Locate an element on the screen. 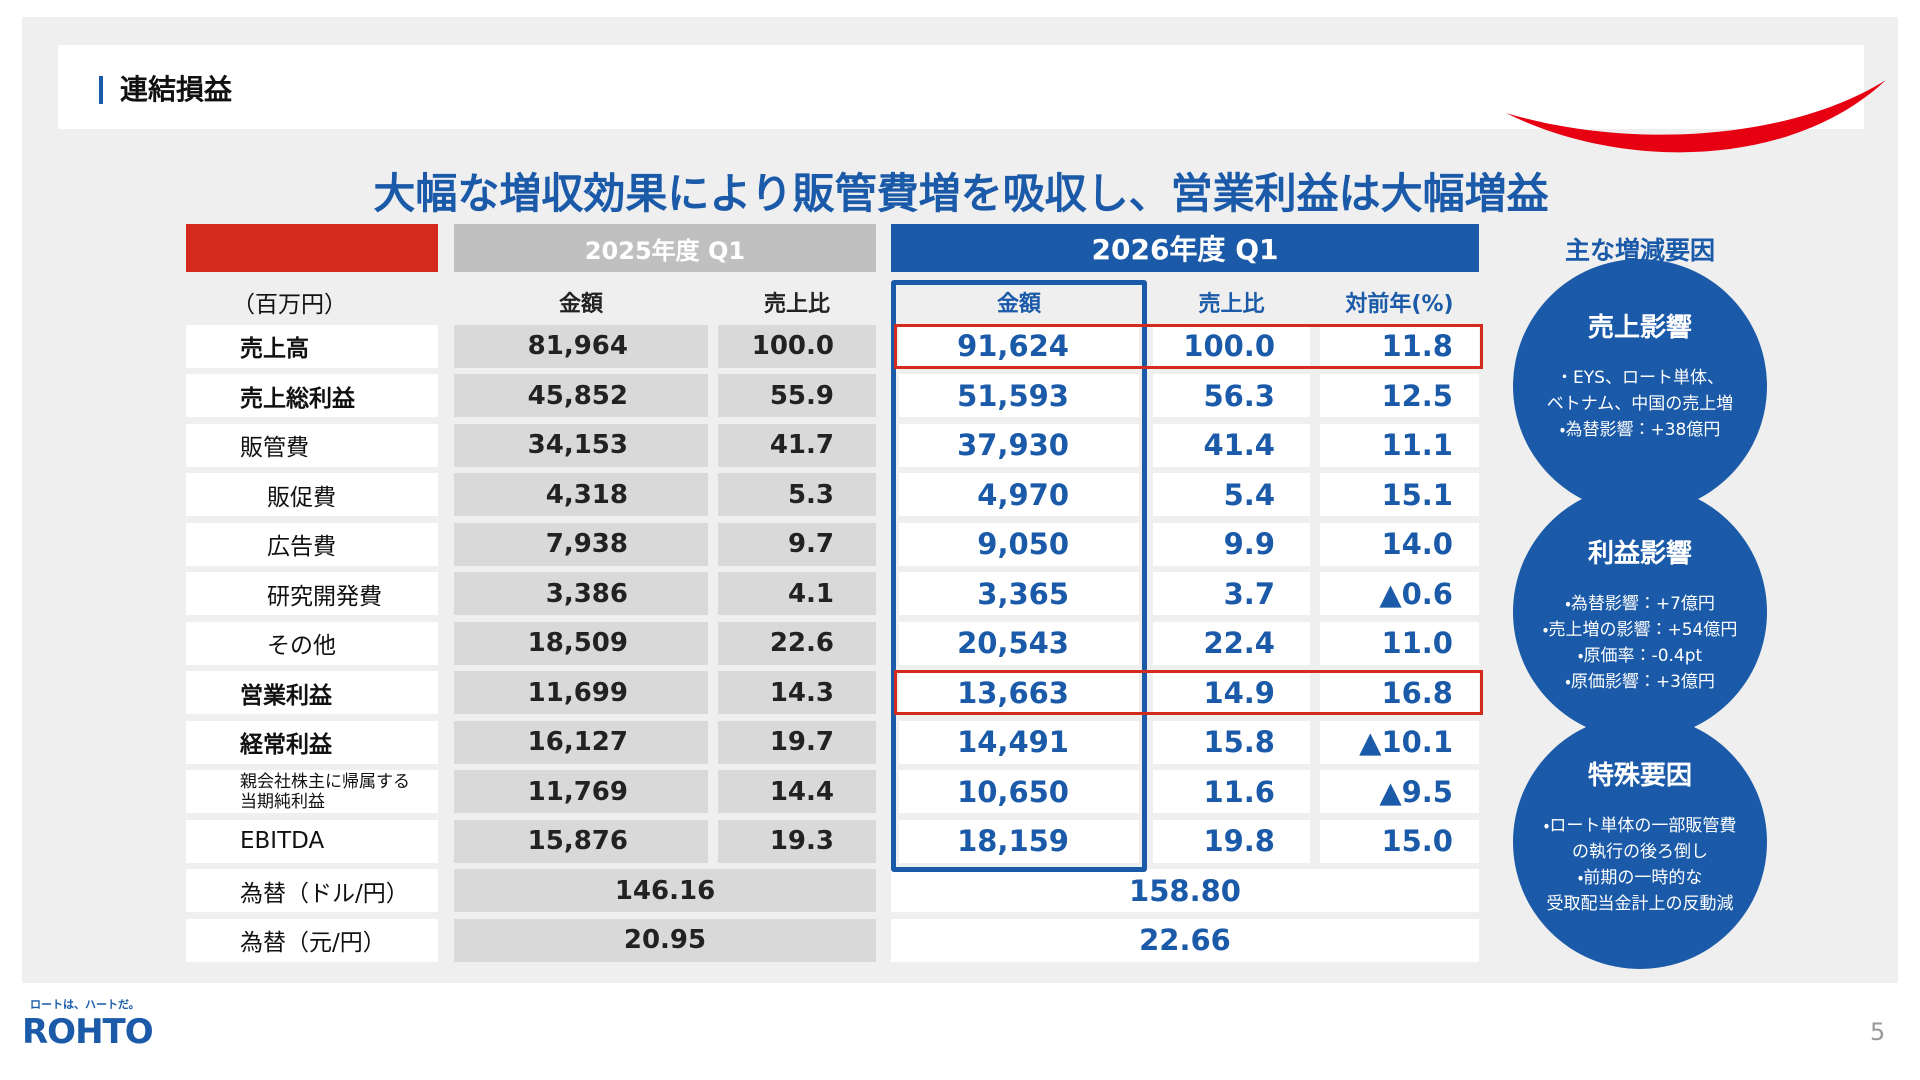 This screenshot has width=1920, height=1080. cell-value: 20.95 is located at coordinates (665, 940).